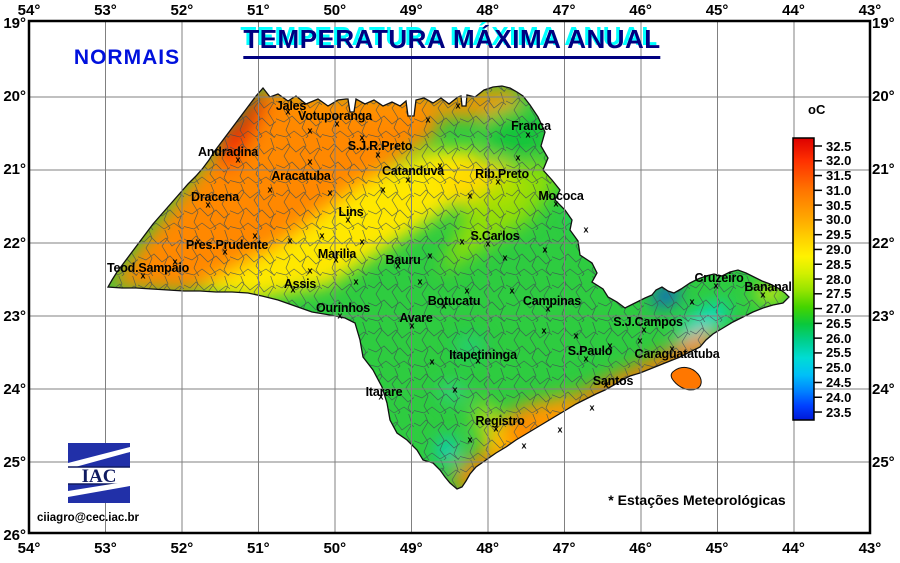 This screenshot has height=563, width=900. Describe the element at coordinates (839, 412) in the screenshot. I see `legend-tick-label: 23.5` at that location.